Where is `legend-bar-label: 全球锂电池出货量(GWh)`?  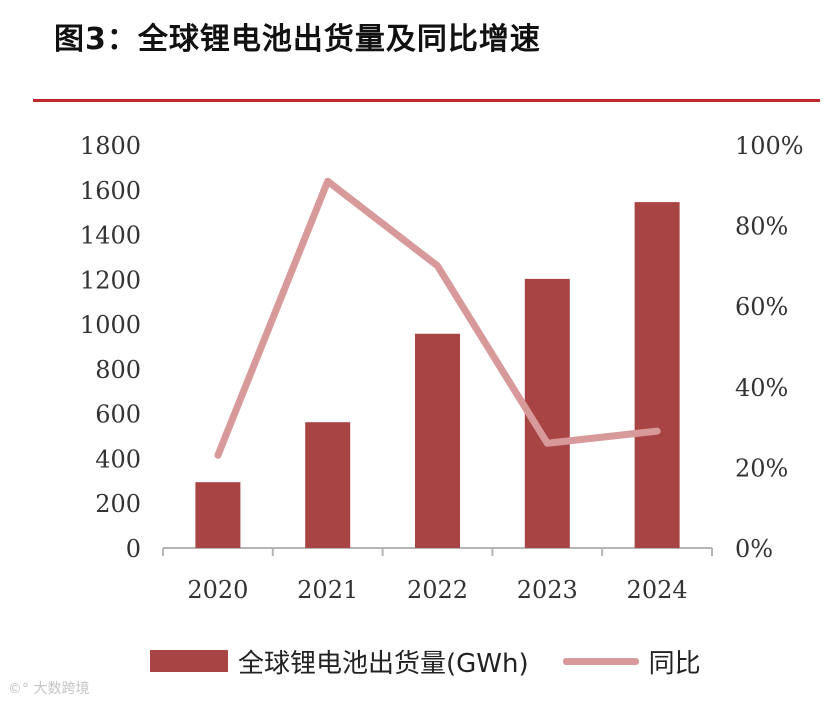
legend-bar-label: 全球锂电池出货量(GWh) is located at coordinates (383, 663).